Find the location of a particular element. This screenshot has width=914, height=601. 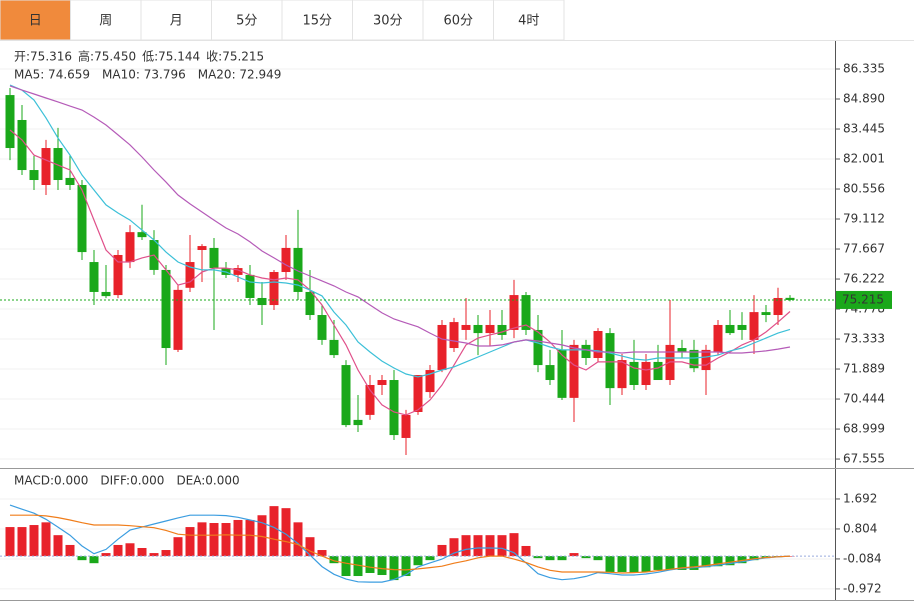

y-tick-label: 67.555 is located at coordinates (864, 459).